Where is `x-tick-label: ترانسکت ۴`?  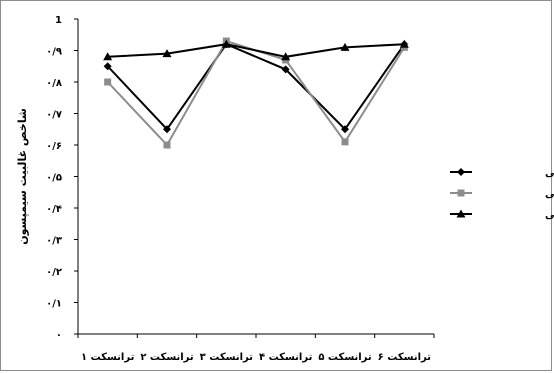
x-tick-label: ترانسکت ۴ is located at coordinates (286, 357).